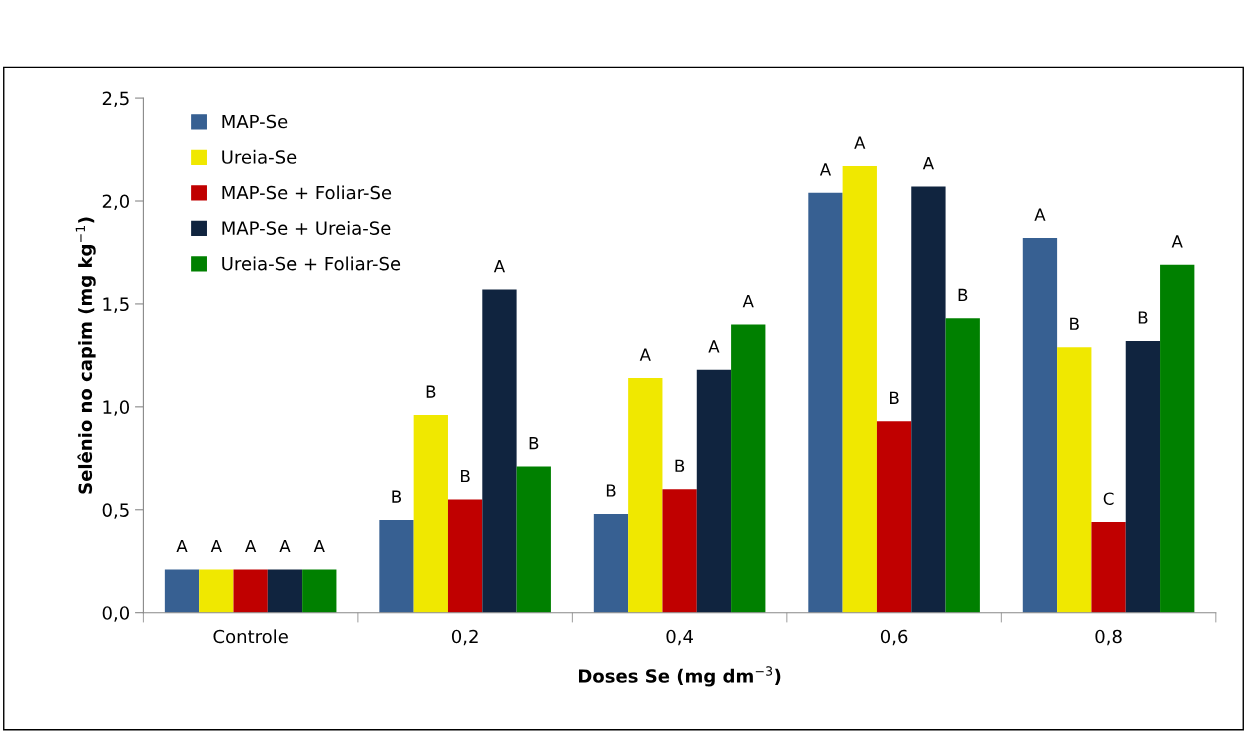  Describe the element at coordinates (116, 408) in the screenshot. I see `y-tick-label: 1,0` at that location.